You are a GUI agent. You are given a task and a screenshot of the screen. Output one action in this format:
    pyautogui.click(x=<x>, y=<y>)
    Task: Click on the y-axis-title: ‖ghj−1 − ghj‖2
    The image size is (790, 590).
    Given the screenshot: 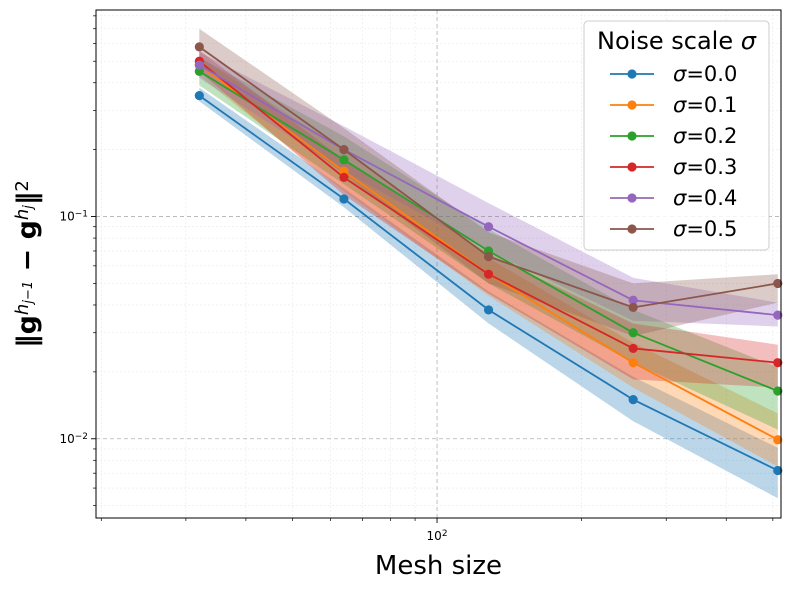 What is the action you would take?
    pyautogui.click(x=27, y=264)
    